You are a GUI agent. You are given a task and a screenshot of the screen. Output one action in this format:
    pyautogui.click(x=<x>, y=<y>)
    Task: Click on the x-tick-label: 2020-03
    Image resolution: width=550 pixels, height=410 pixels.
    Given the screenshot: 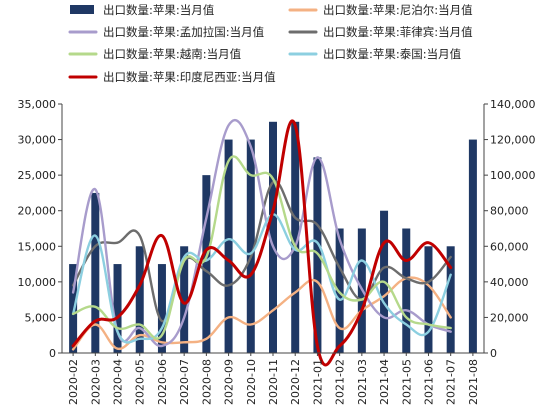 What is the action you would take?
    pyautogui.click(x=95, y=382)
    